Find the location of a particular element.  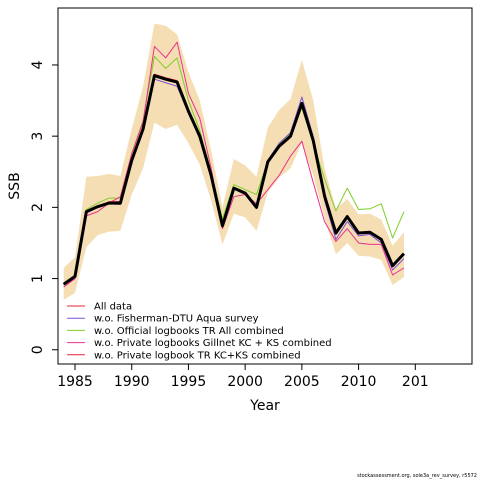

y-tick-label: 1 is located at coordinates (38, 278).